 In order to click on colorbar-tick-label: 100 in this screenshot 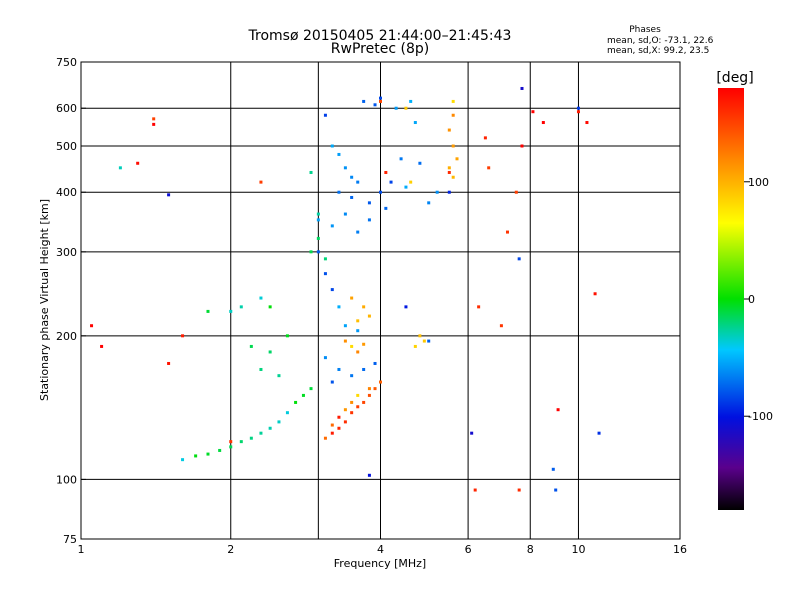, I will do `click(758, 182)`.